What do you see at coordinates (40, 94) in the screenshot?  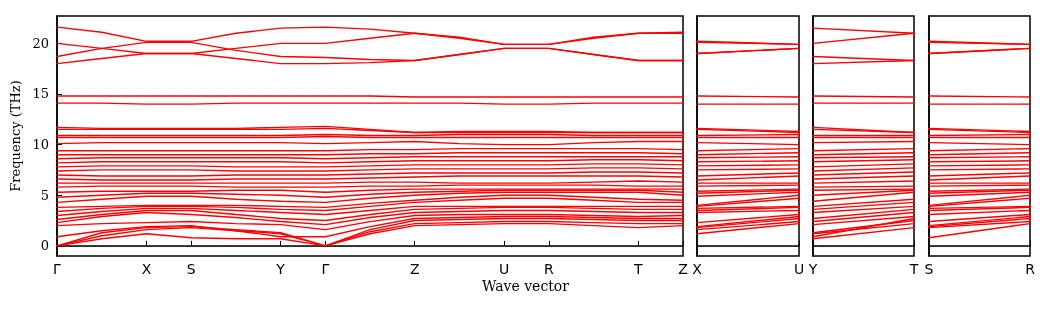 I see `y-tick-label: 15` at bounding box center [40, 94].